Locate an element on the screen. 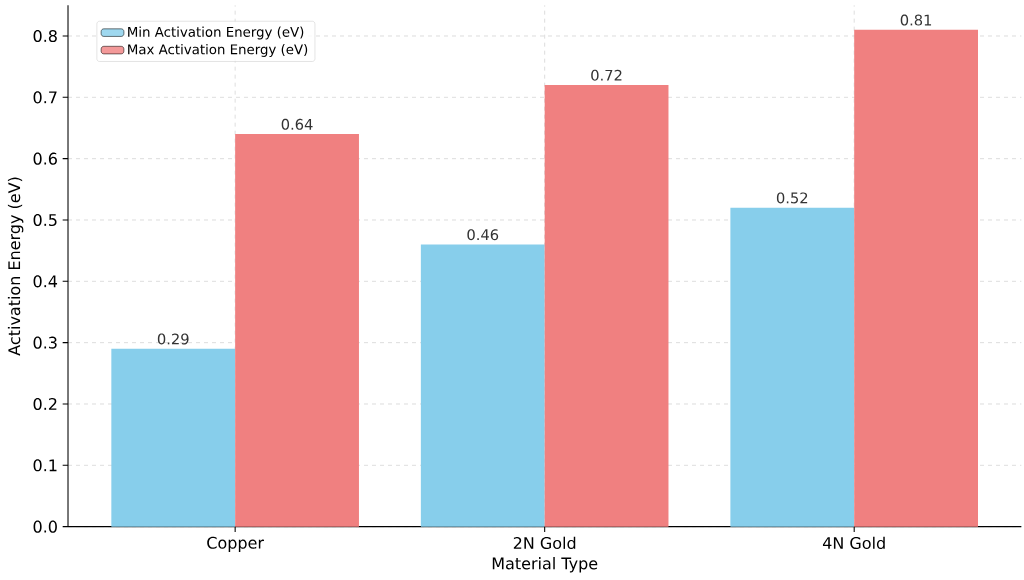  y-tick-label: 0.8 is located at coordinates (45, 36).